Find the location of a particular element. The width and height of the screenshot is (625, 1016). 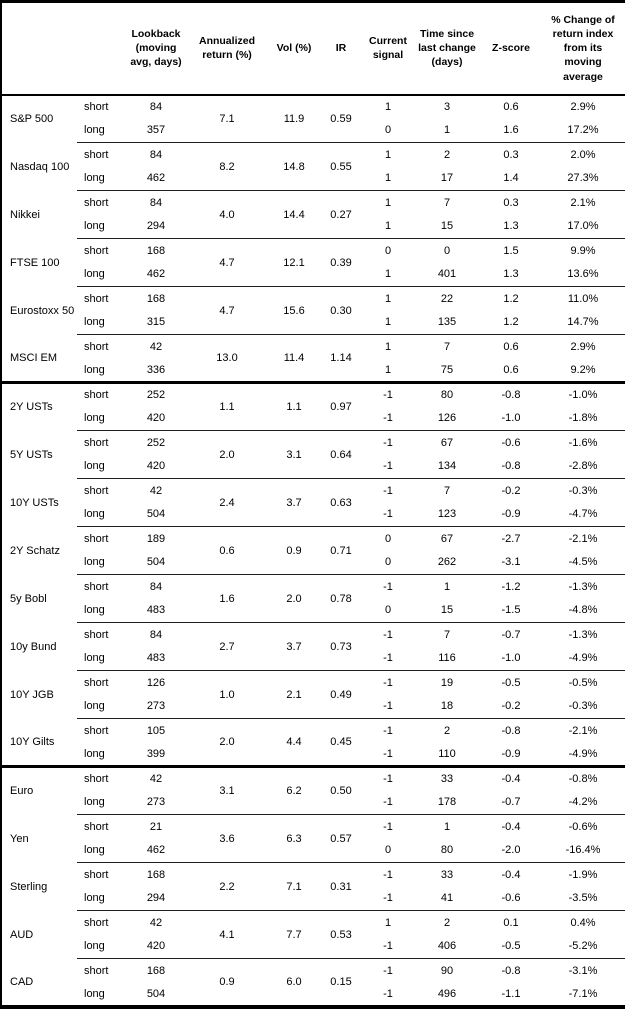

time-since-long-value: 406 is located at coordinates (447, 946).